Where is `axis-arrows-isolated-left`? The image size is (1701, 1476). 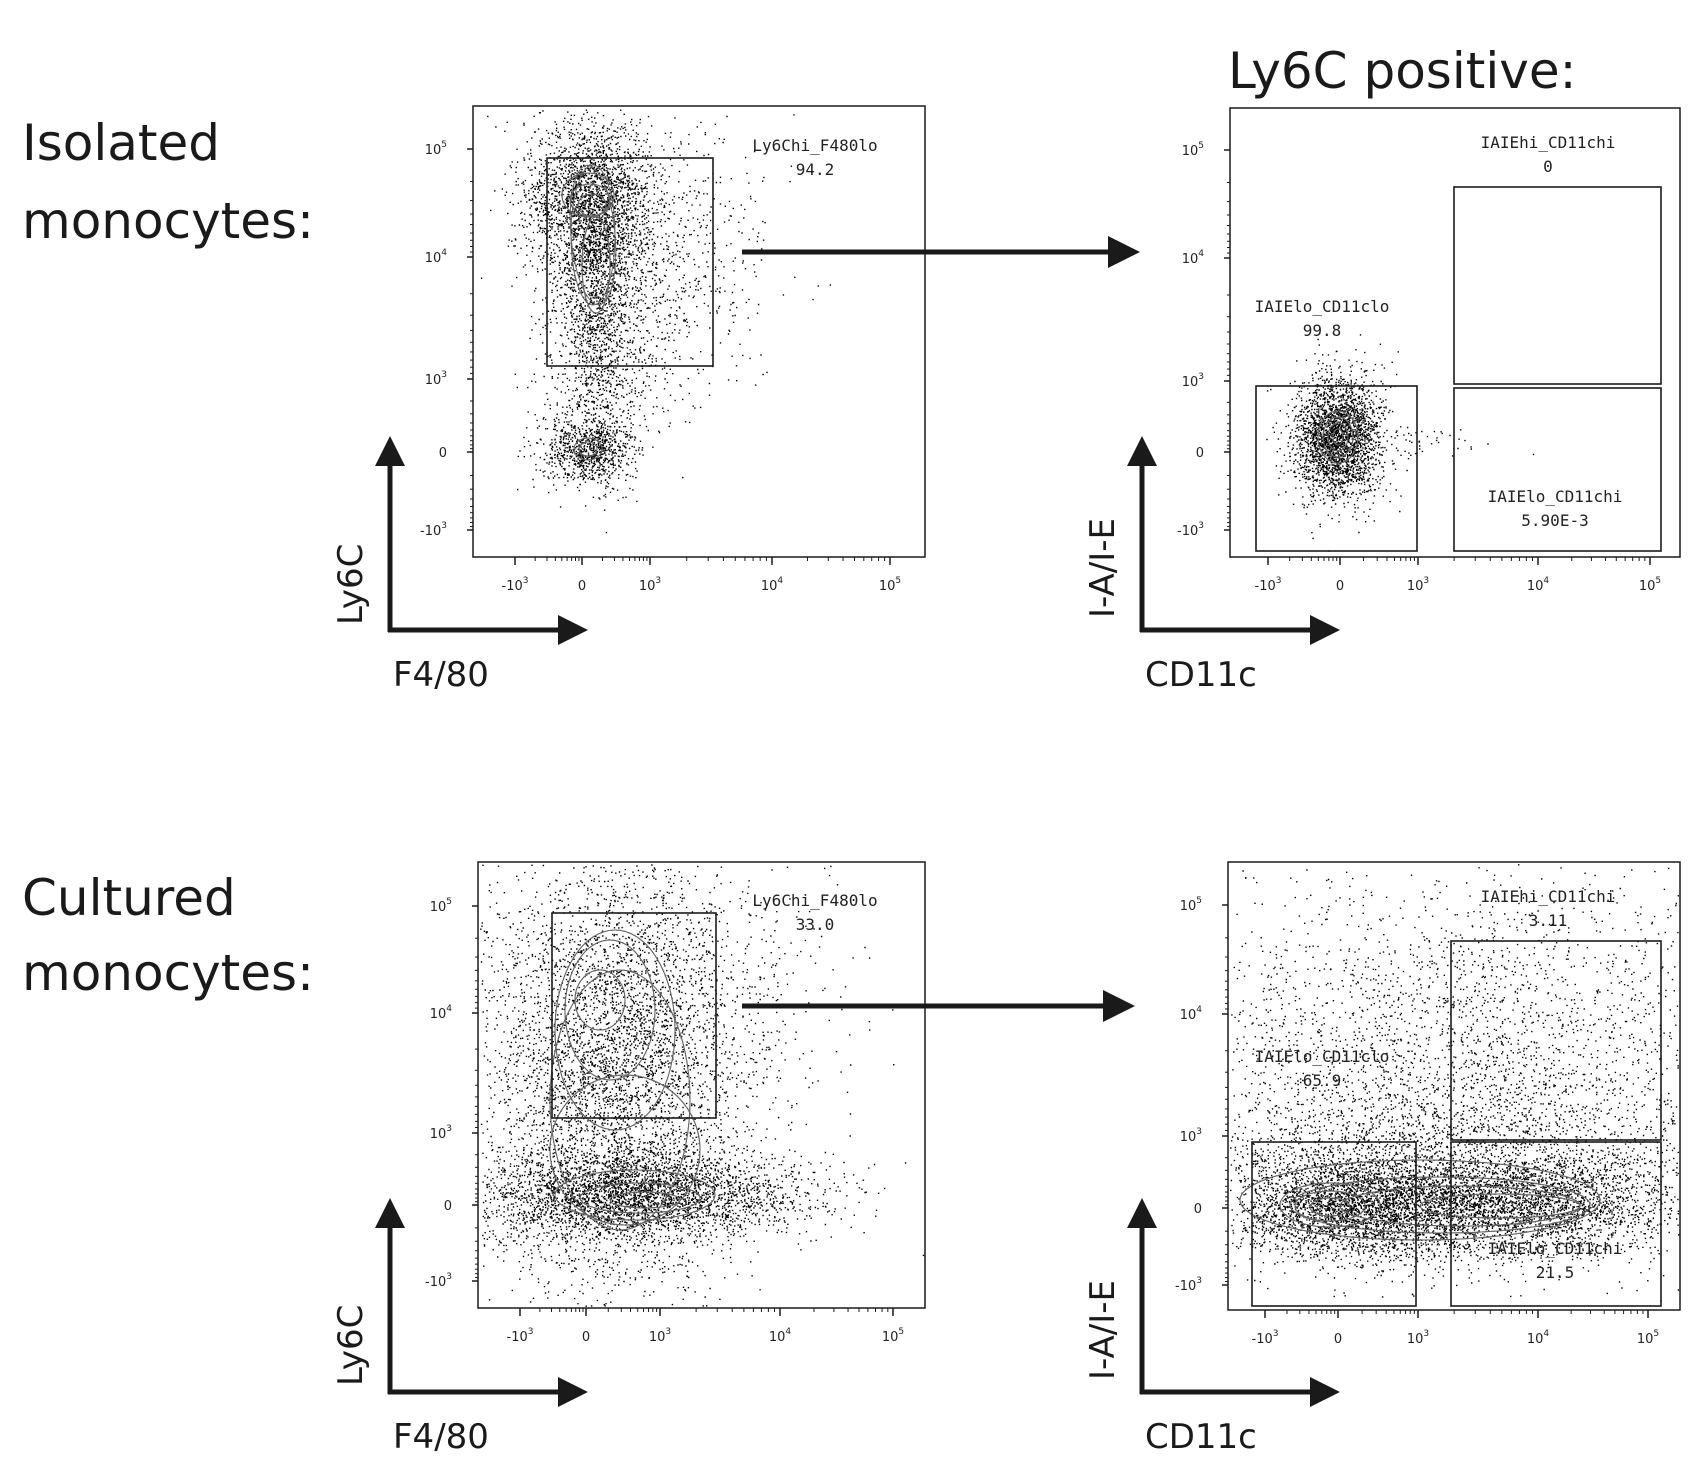
axis-arrows-isolated-left is located at coordinates (481, 540).